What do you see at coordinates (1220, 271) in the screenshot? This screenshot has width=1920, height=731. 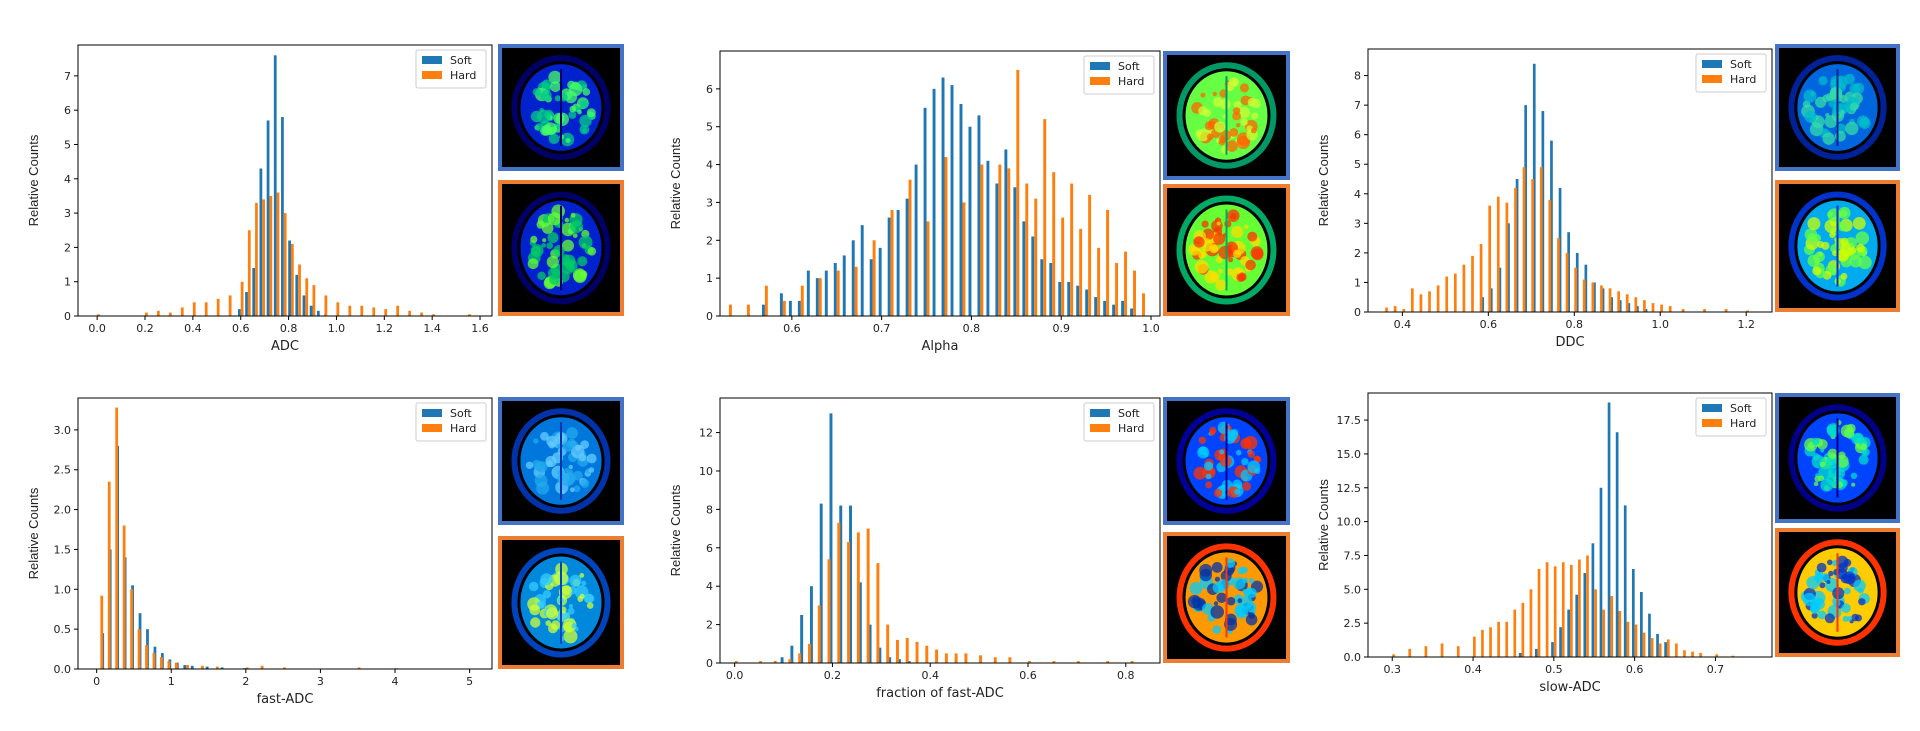 I see `hard-brain-image-alpha-texture` at bounding box center [1220, 271].